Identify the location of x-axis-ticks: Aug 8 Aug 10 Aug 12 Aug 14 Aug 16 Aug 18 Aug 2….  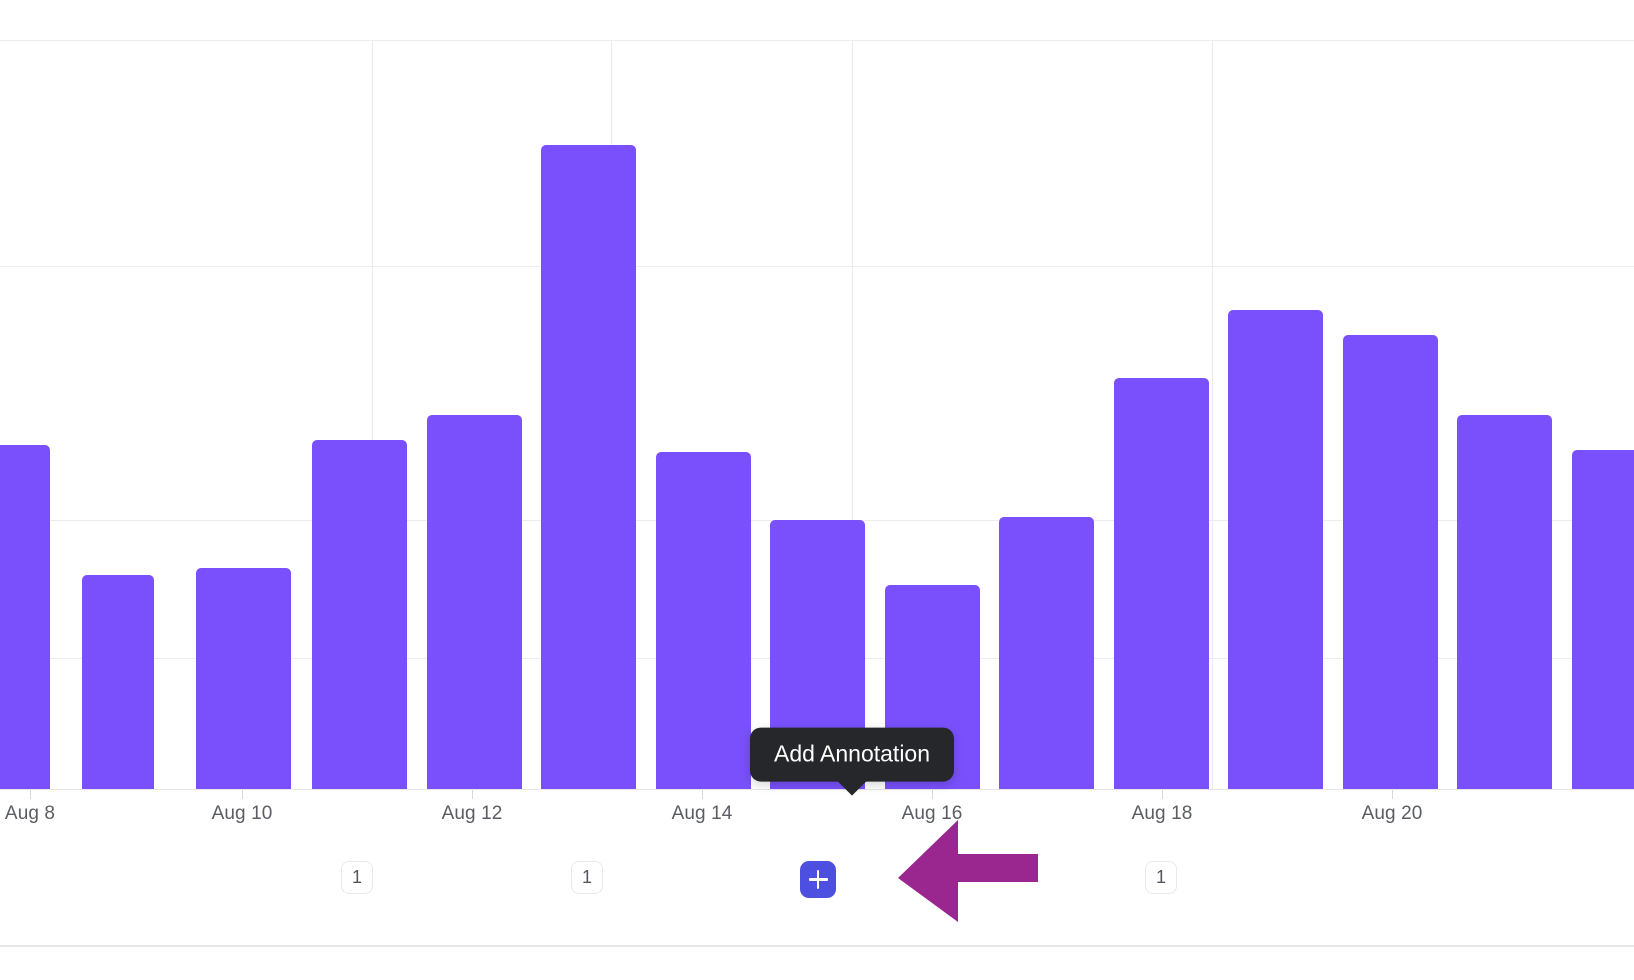
(817, 812).